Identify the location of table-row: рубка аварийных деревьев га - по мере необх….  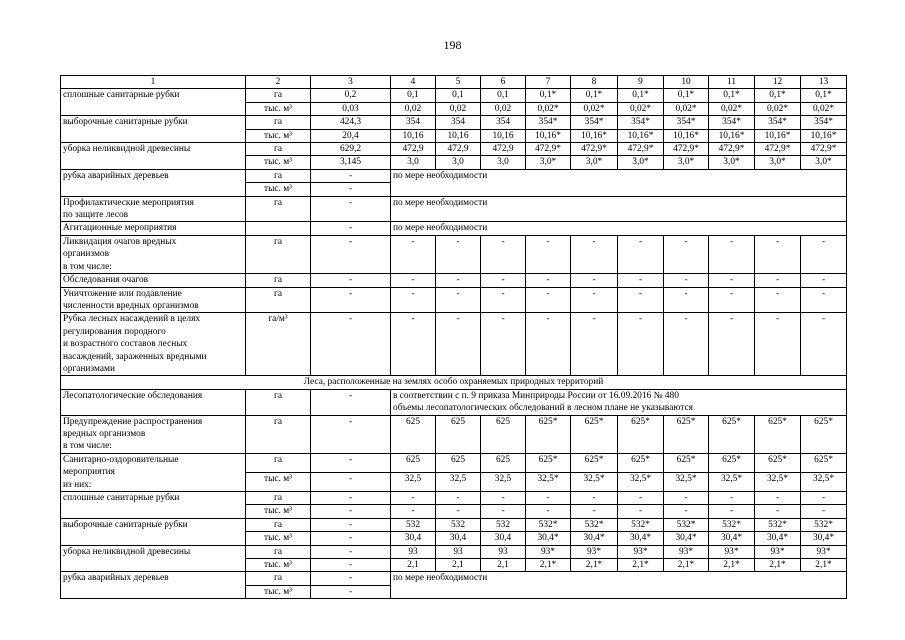
(453, 585).